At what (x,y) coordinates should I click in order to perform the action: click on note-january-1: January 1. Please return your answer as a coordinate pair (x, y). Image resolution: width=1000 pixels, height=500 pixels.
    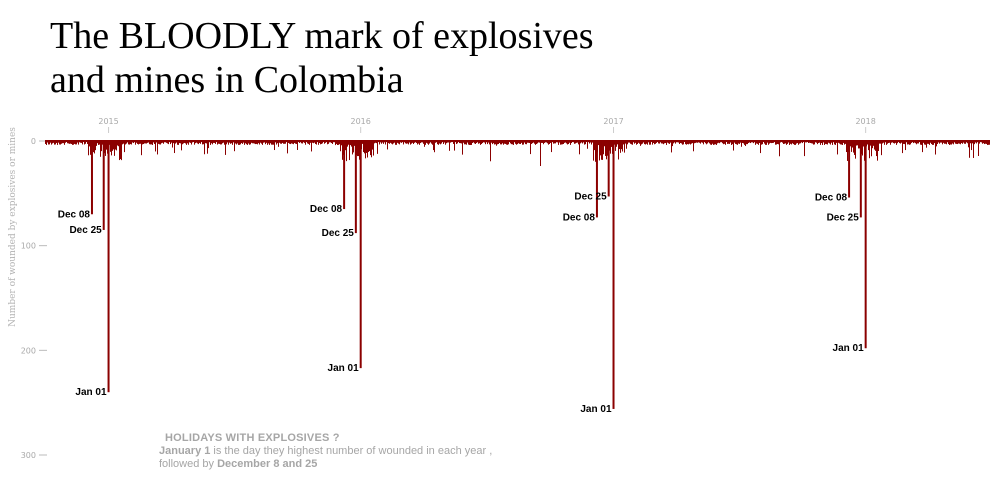
    Looking at the image, I should click on (185, 451).